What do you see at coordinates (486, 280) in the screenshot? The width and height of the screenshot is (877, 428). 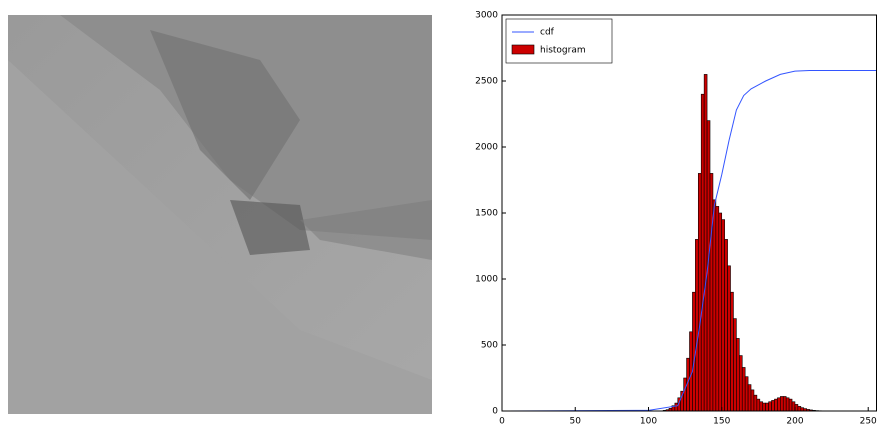 I see `y-tick-label: 1000` at bounding box center [486, 280].